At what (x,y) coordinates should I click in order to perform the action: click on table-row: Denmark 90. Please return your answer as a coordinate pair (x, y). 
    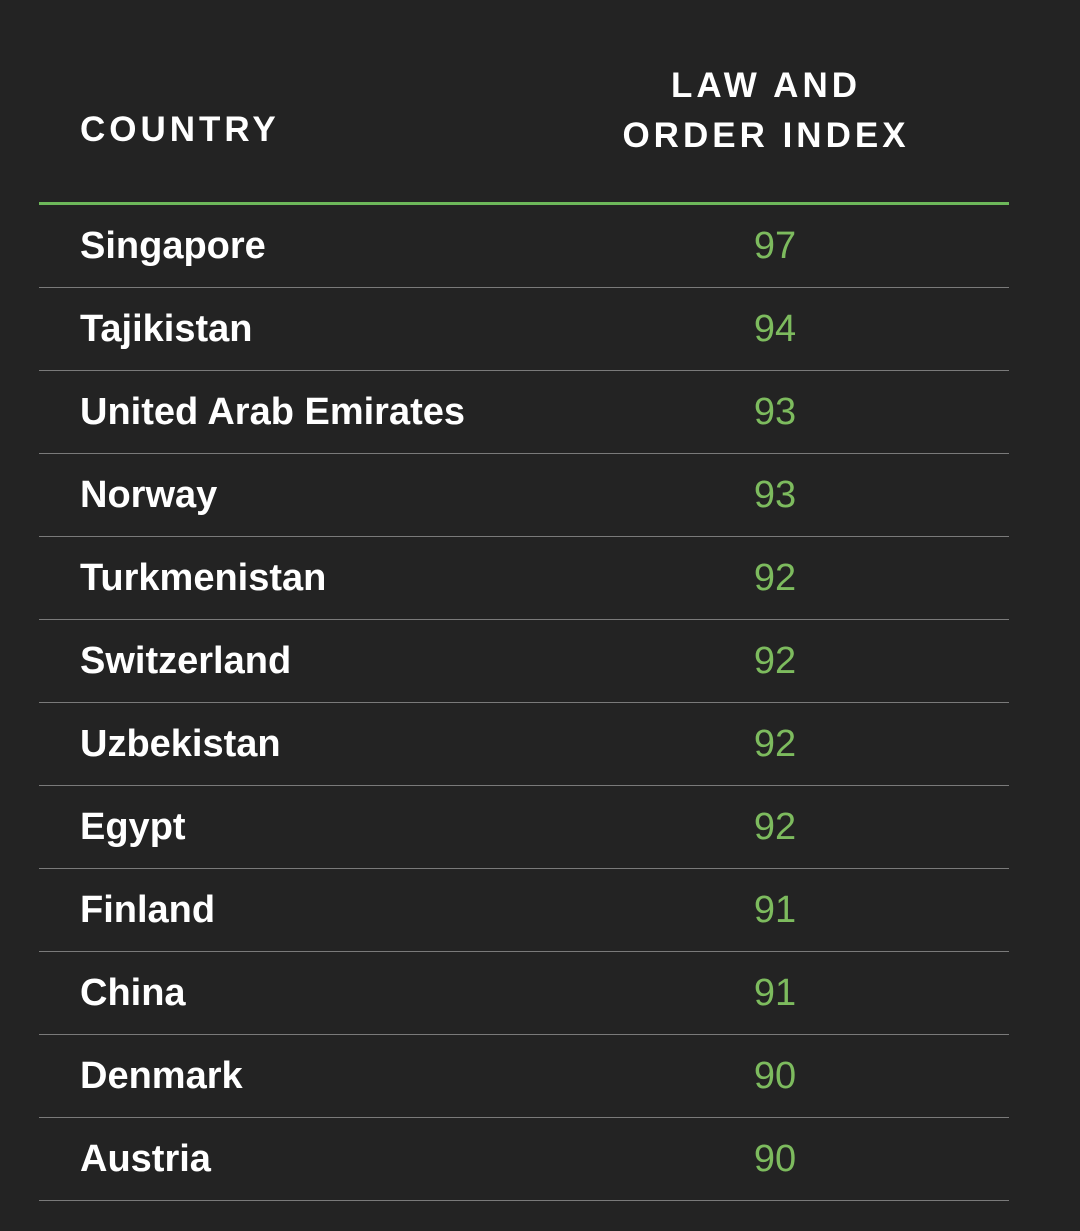
    Looking at the image, I should click on (524, 1076).